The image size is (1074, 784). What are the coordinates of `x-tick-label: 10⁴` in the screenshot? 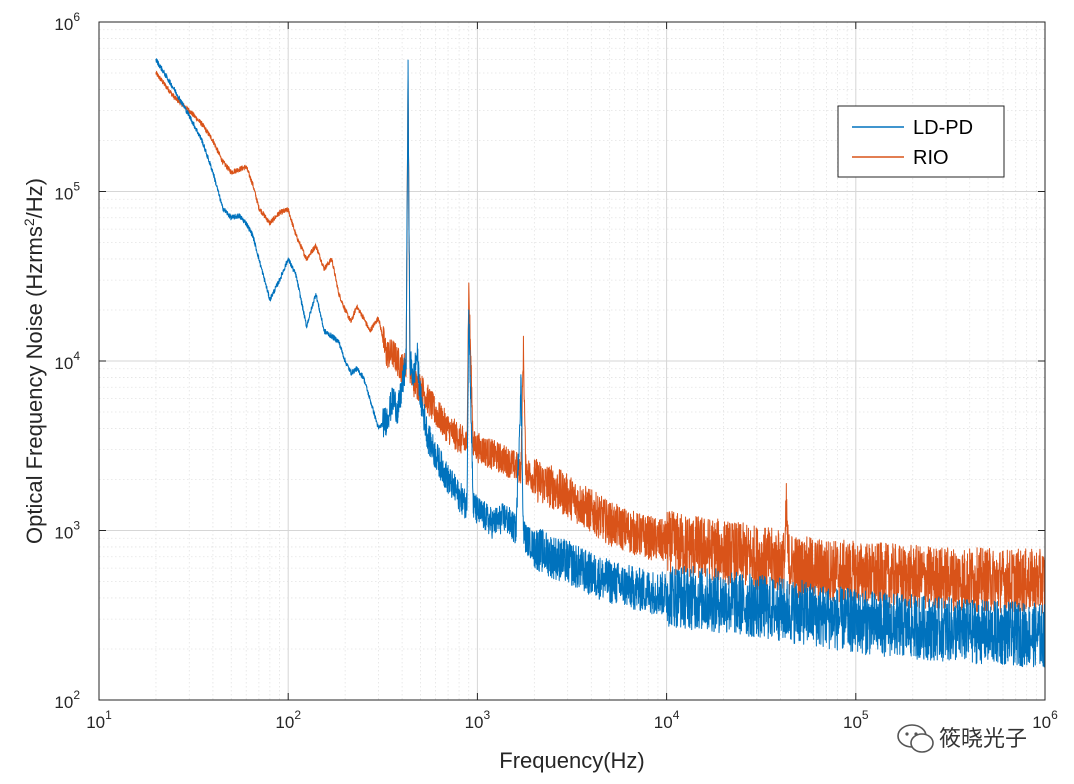 It's located at (667, 720).